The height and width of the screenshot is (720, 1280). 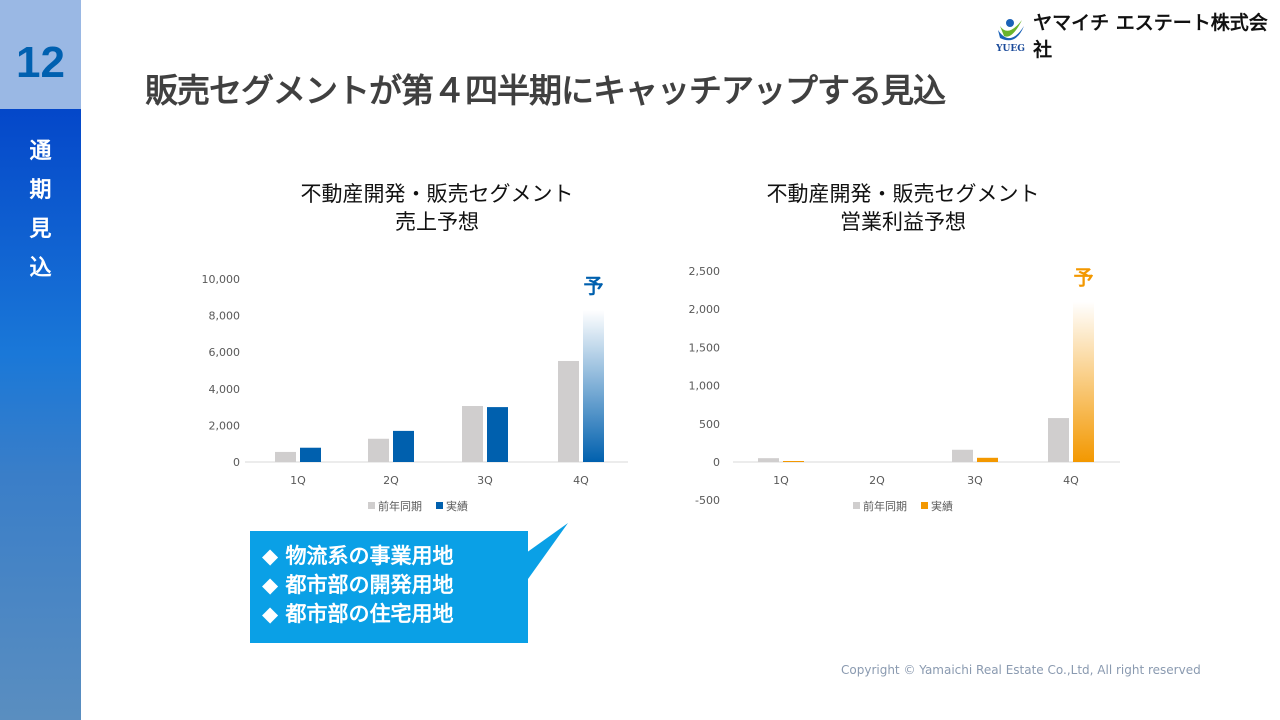 What do you see at coordinates (358, 585) in the screenshot?
I see `callout-item: ◆ 都市部の開発用地` at bounding box center [358, 585].